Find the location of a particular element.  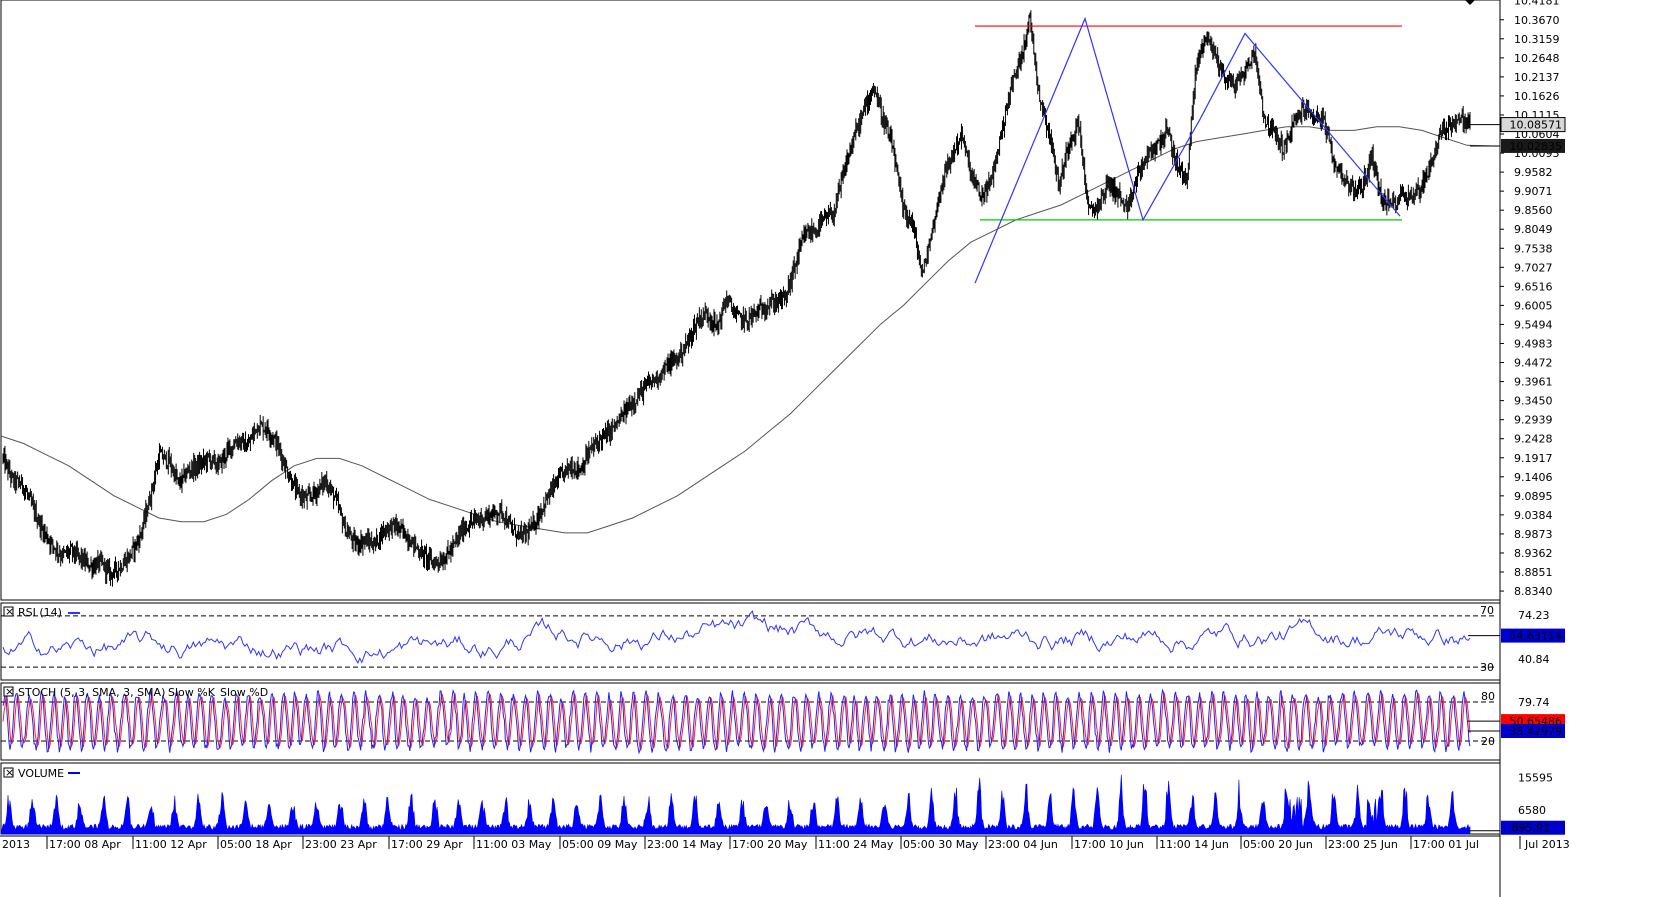

scroll-marker-icon is located at coordinates (1470, 2).